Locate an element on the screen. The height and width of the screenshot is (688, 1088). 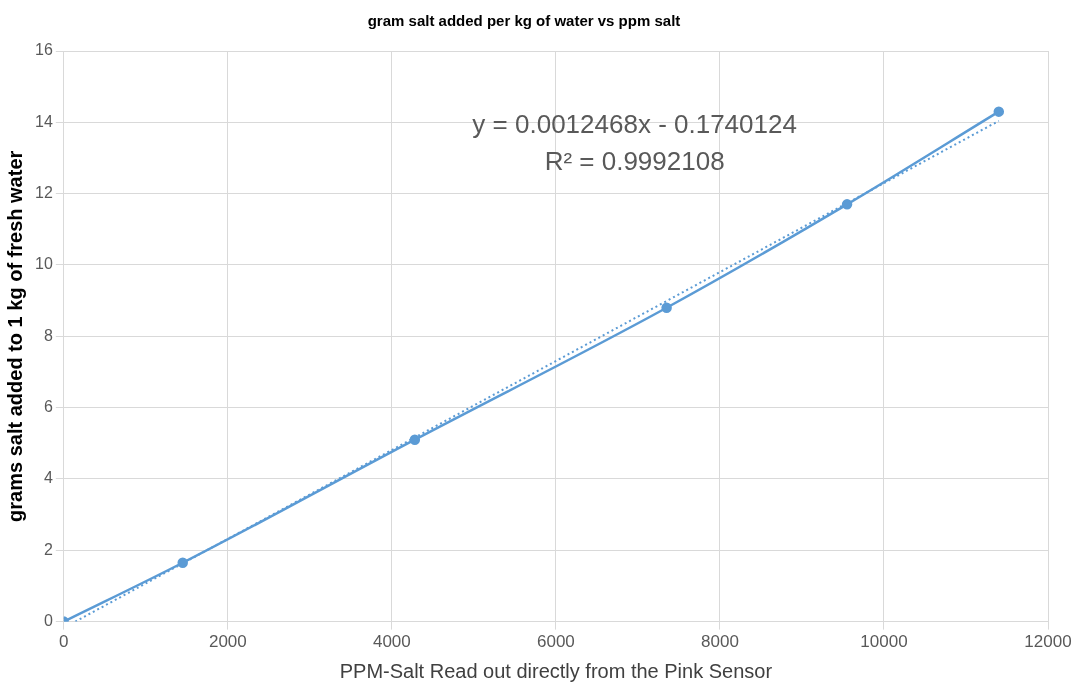
y-tick-label: 6 is located at coordinates (48, 407).